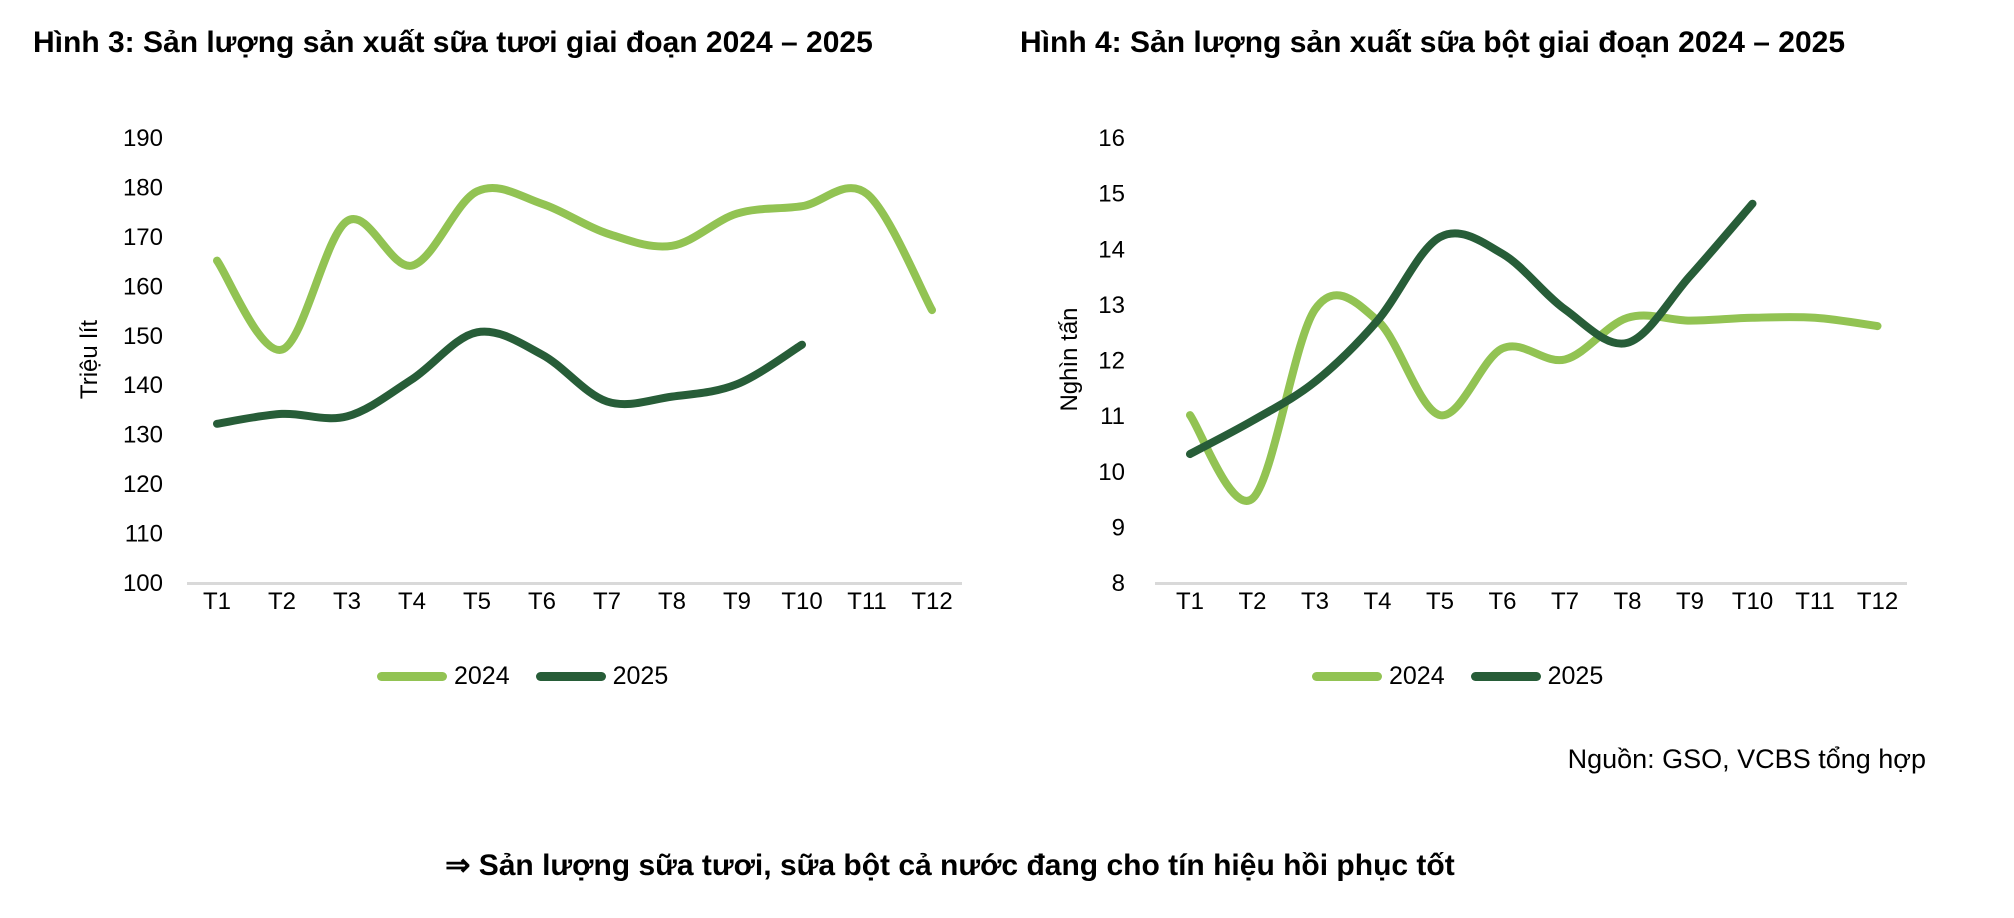 The height and width of the screenshot is (918, 2014). Describe the element at coordinates (1111, 361) in the screenshot. I see `y-tick-label: 12` at that location.